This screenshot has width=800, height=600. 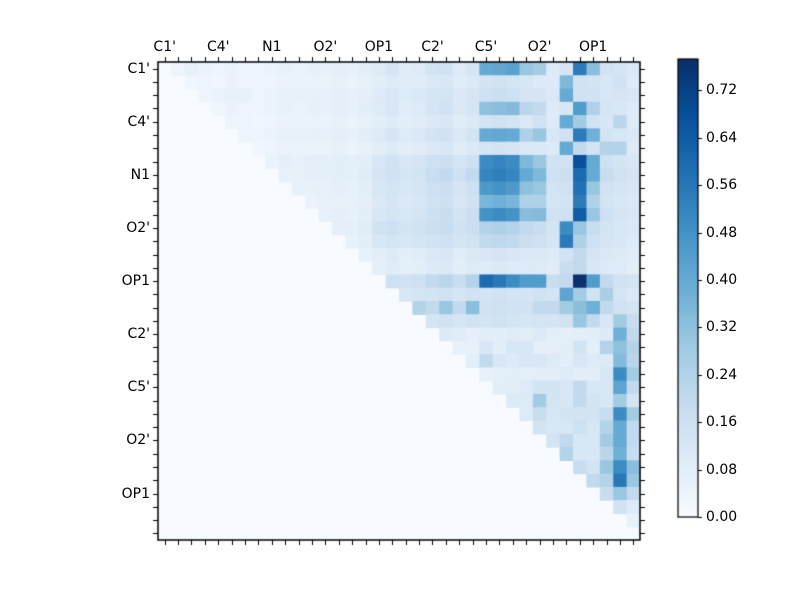 I want to click on y-axis-tick-label: C1', so click(x=138, y=68).